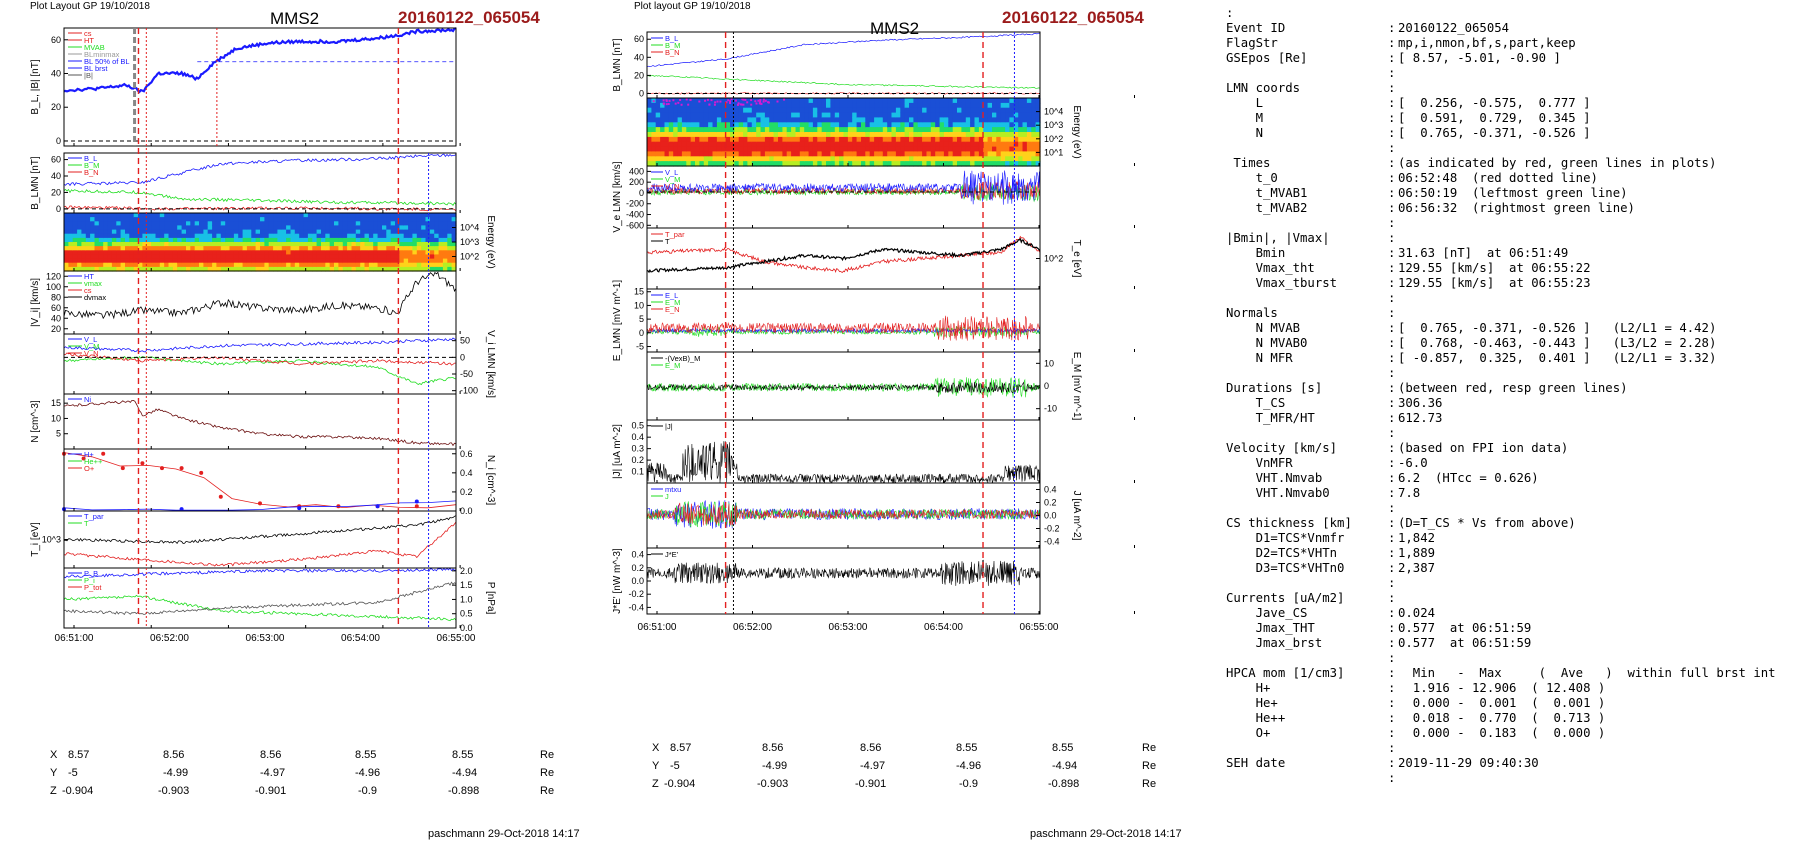 This screenshot has height=841, width=1804. I want to click on y-tick-label: 40, so click(56, 318).